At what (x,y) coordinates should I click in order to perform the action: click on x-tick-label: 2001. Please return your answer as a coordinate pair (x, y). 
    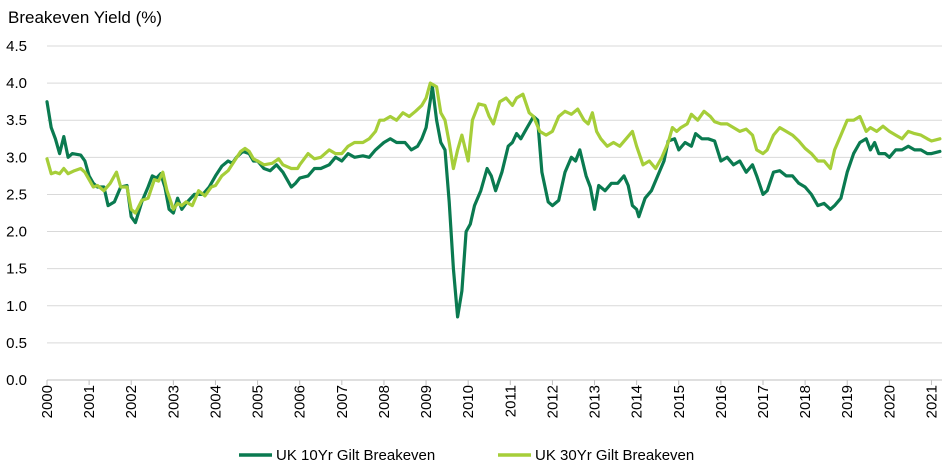
    Looking at the image, I should click on (89, 401).